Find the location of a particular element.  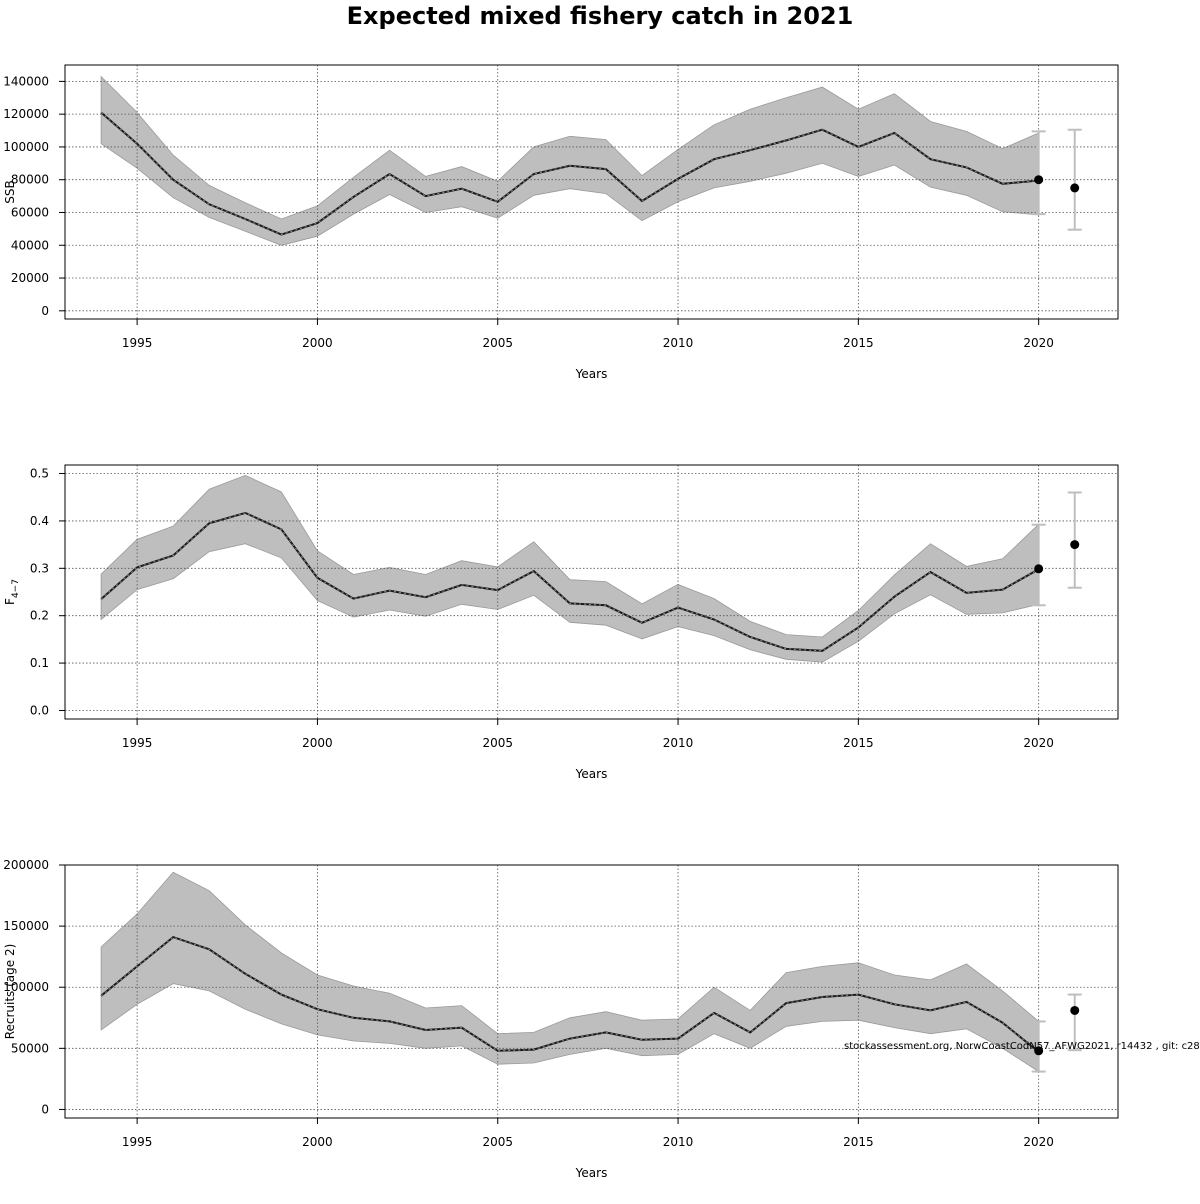

ssb-confidence-band is located at coordinates (570, 160).